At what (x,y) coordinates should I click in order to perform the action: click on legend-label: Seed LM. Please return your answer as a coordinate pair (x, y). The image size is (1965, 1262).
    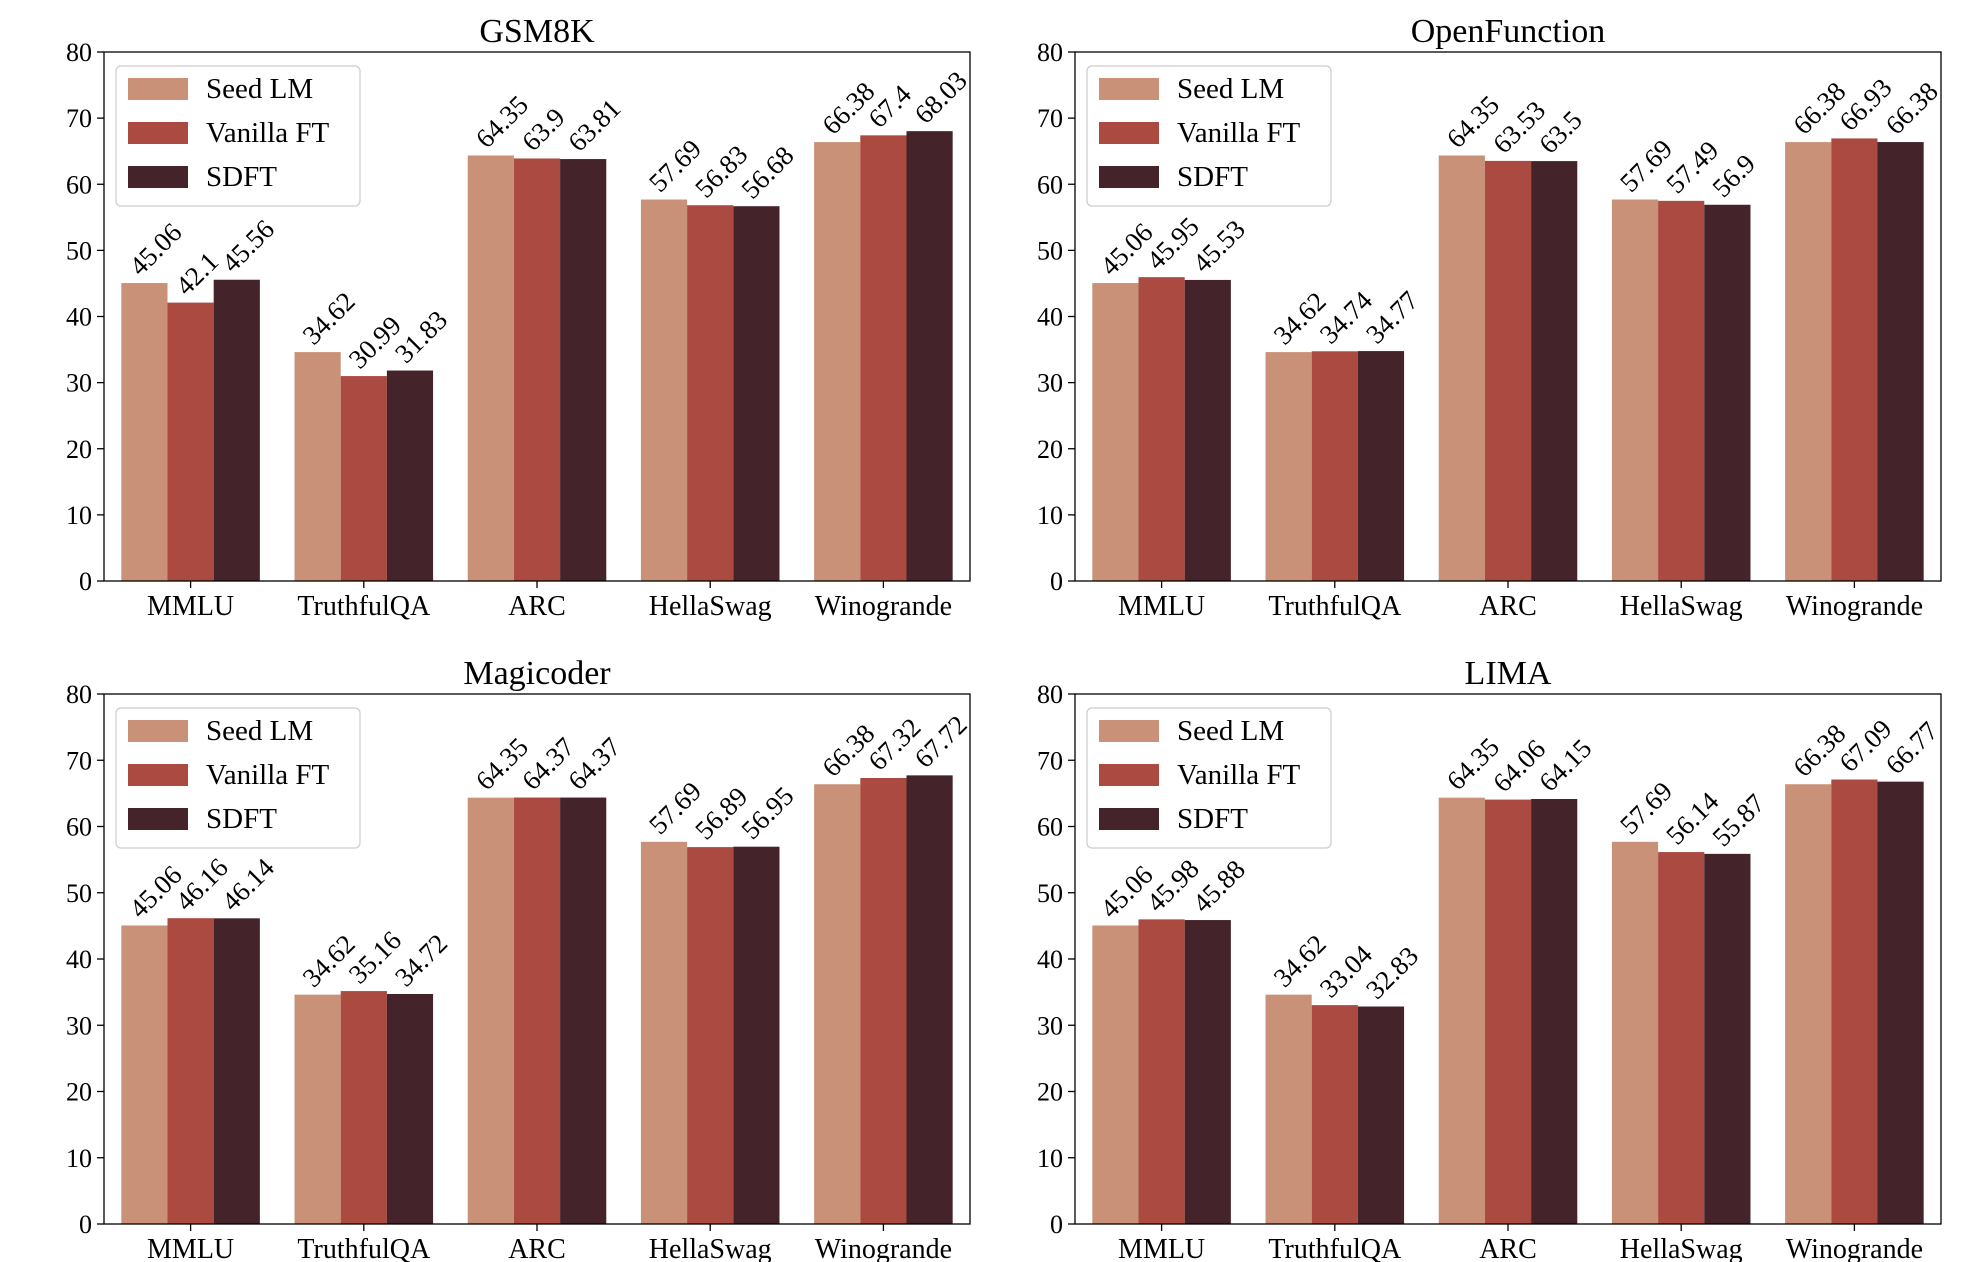
    Looking at the image, I should click on (1230, 731).